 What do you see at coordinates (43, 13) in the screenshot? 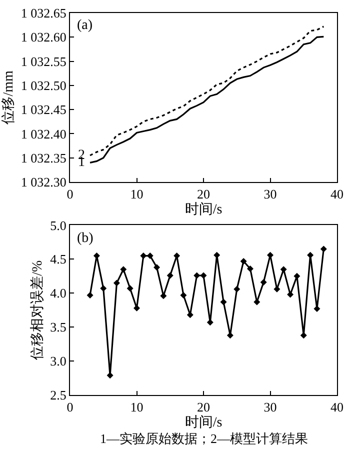
I see `y-tick-label: 1 032.65` at bounding box center [43, 13].